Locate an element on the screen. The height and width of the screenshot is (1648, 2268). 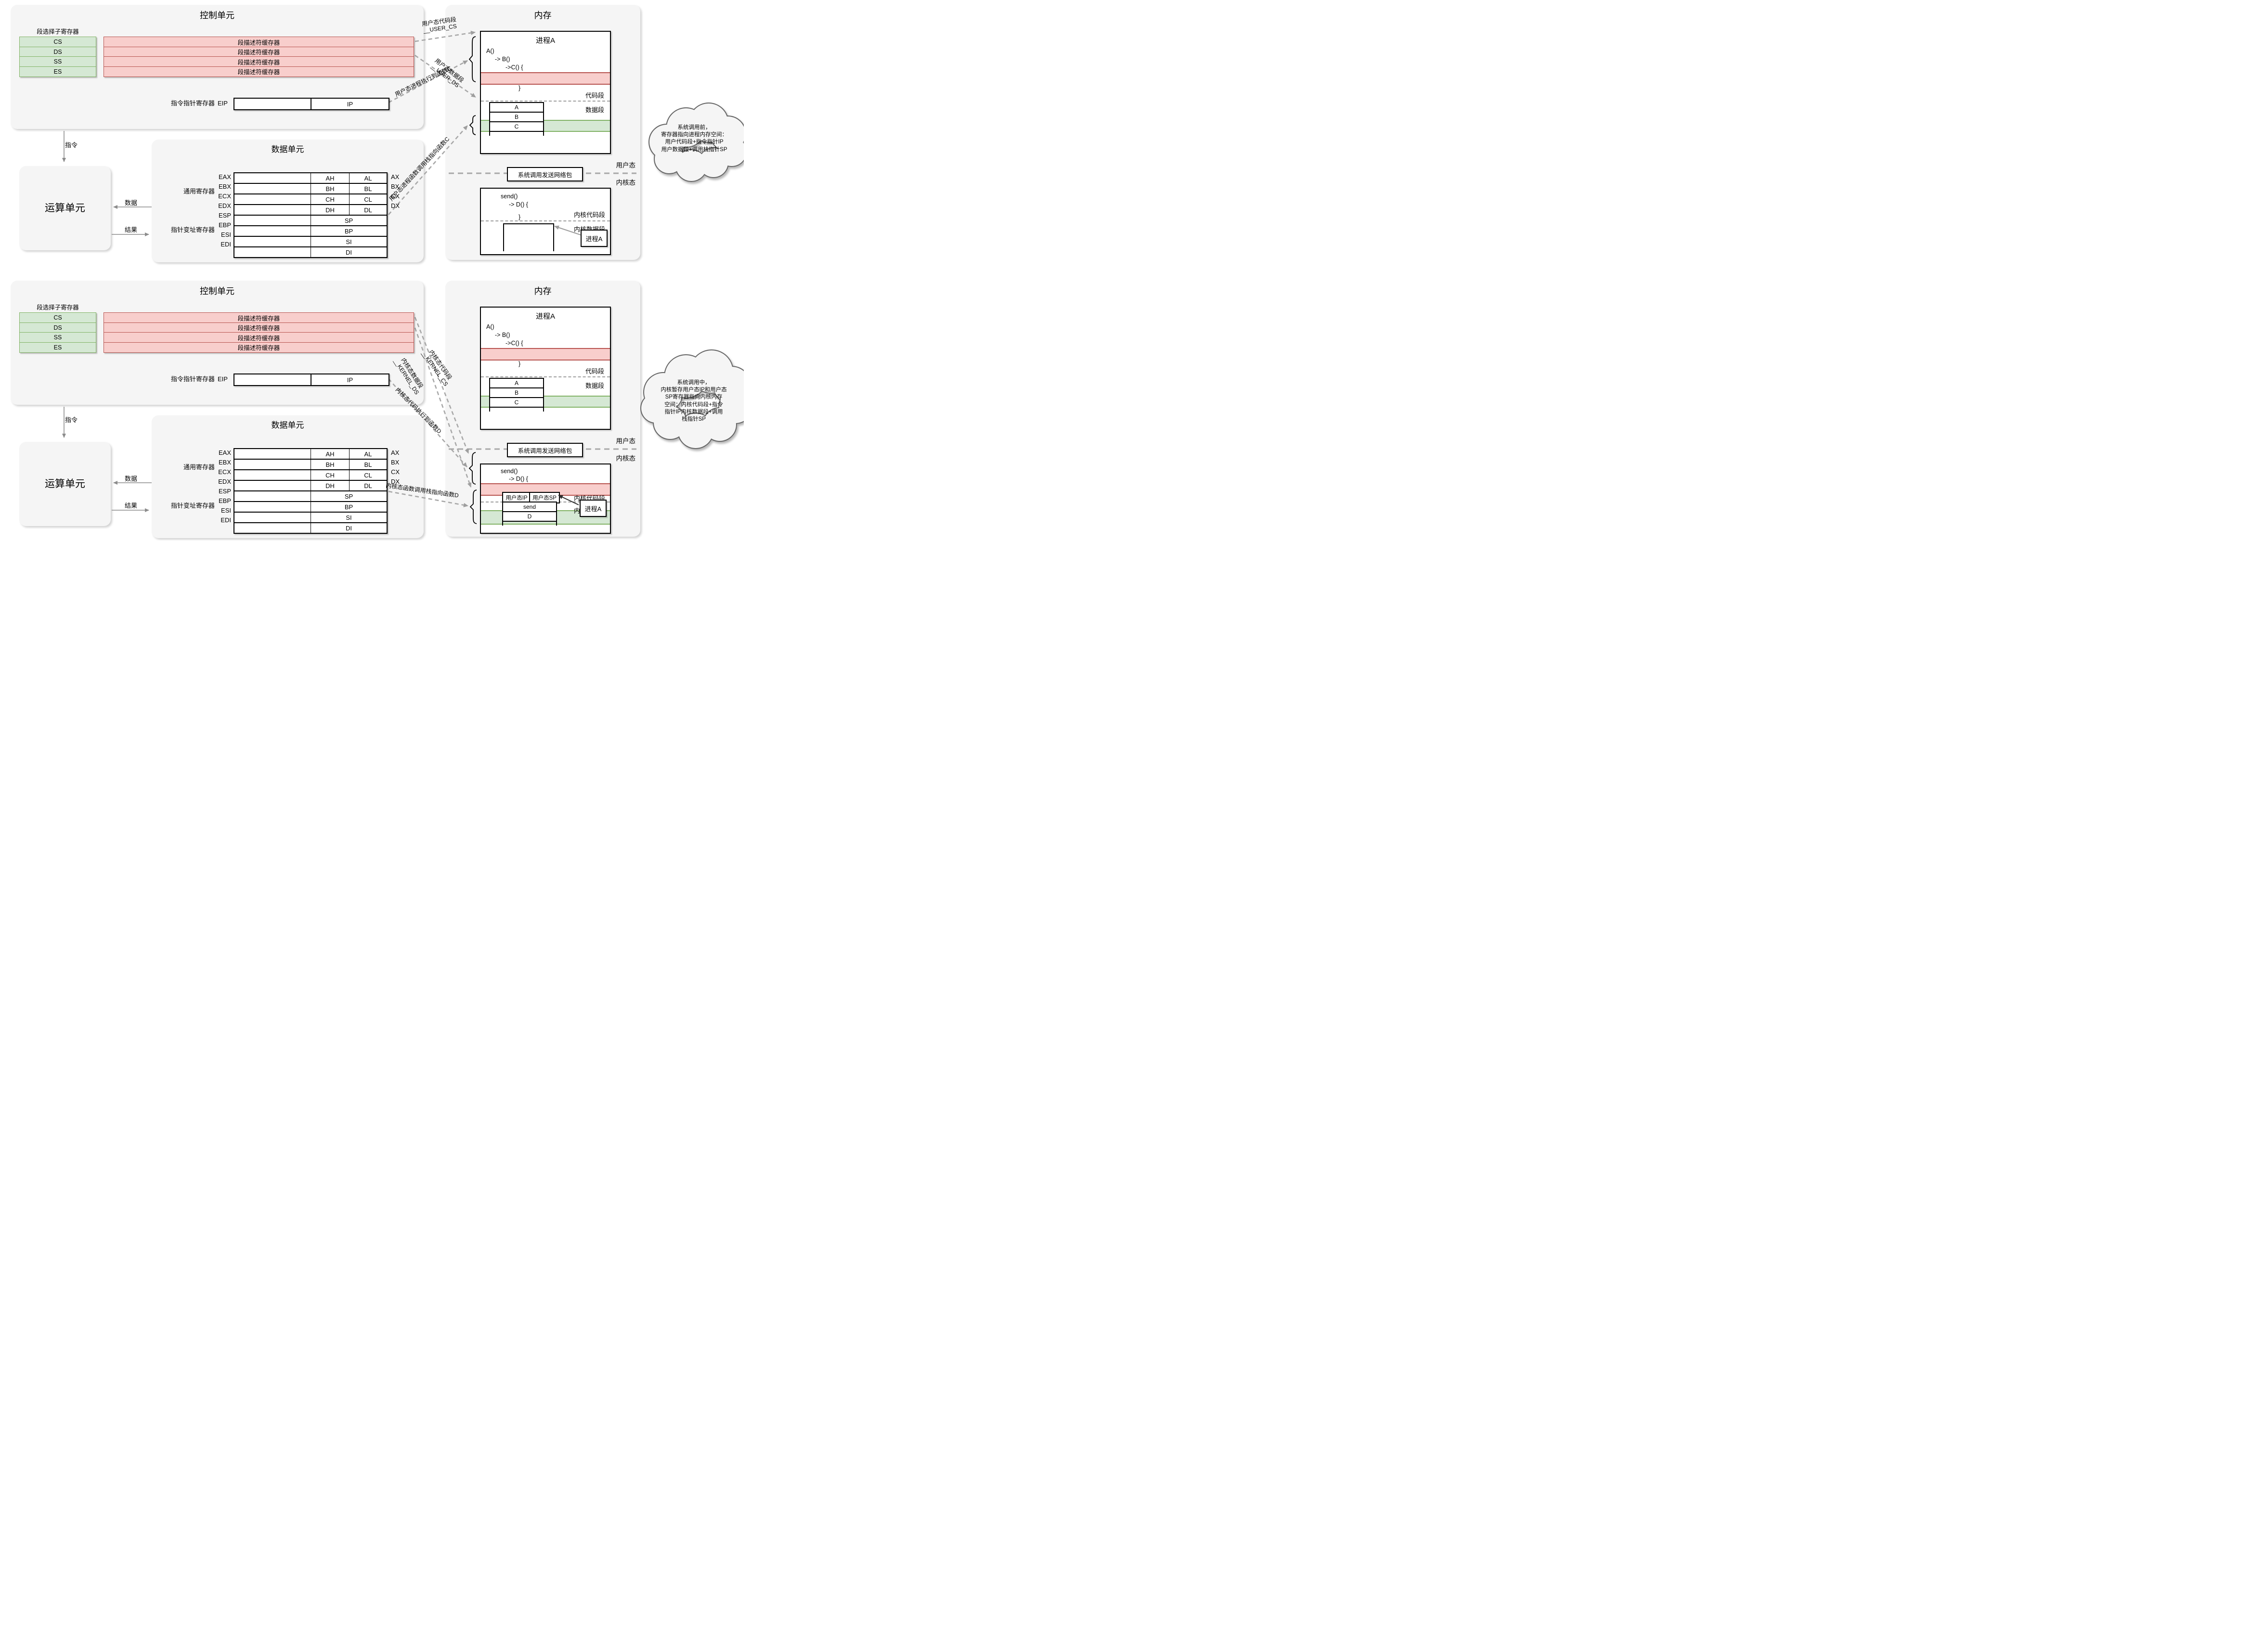
descriptor-cache-table-bottom: 段描述符缓存器 段描述符缓存器 段描述符缓存器 段描述符缓存器 is located at coordinates (259, 332).